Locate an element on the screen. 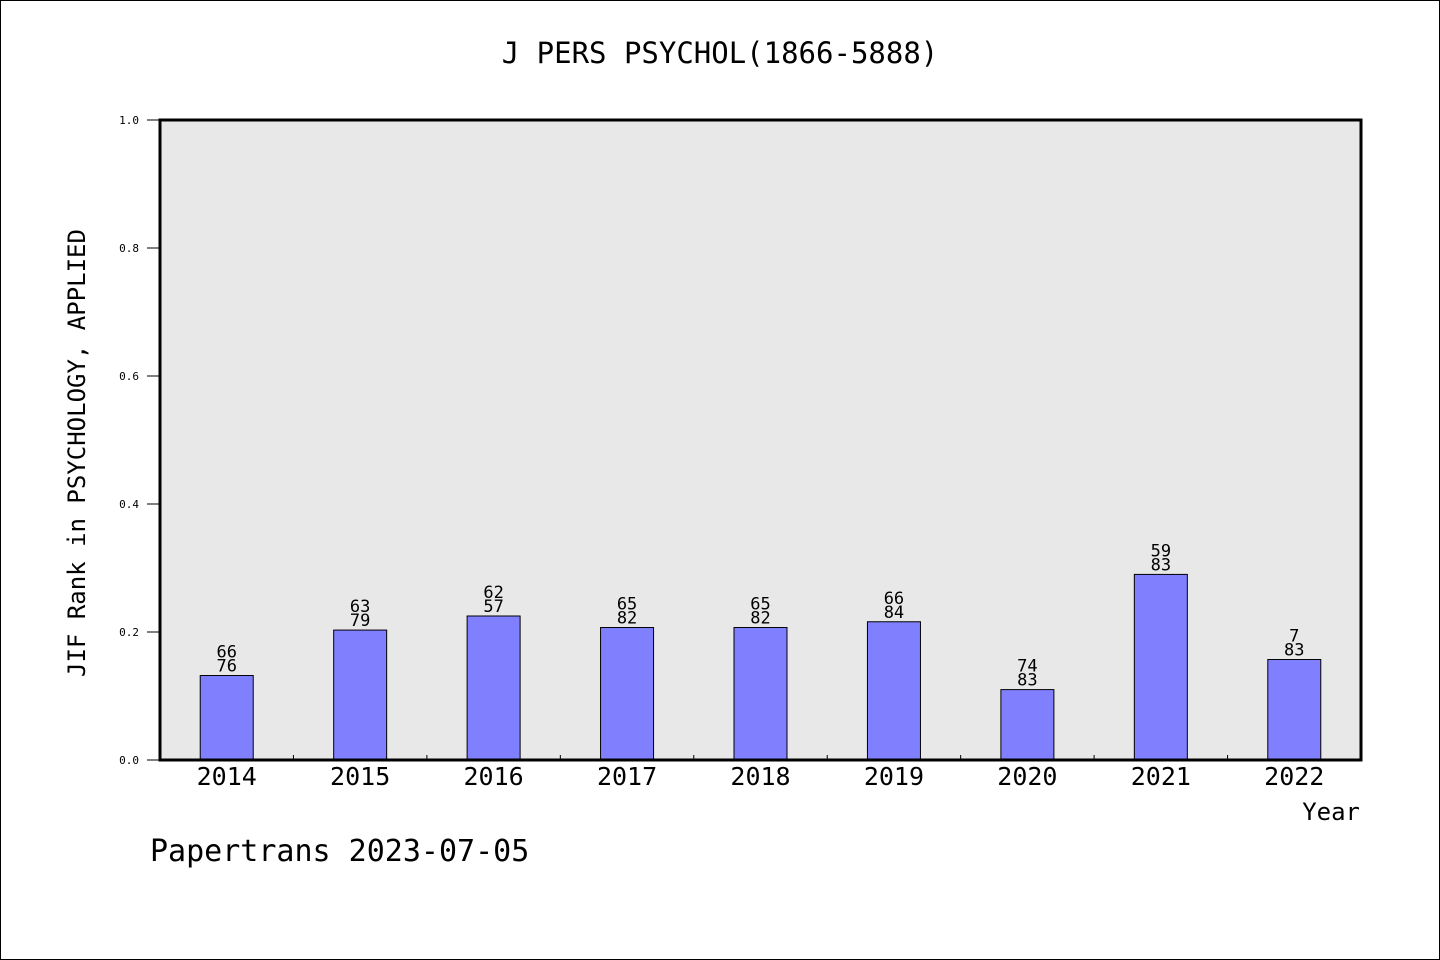  x-tick-label: 2015 is located at coordinates (360, 776).